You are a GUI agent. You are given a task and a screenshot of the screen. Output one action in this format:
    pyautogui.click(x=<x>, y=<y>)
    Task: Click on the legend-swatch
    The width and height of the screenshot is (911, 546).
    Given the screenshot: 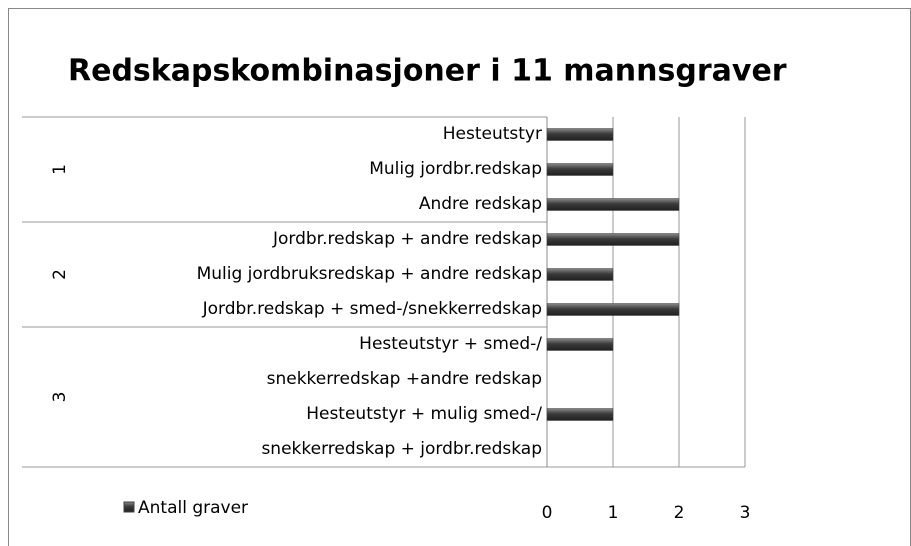 What is the action you would take?
    pyautogui.click(x=129, y=507)
    